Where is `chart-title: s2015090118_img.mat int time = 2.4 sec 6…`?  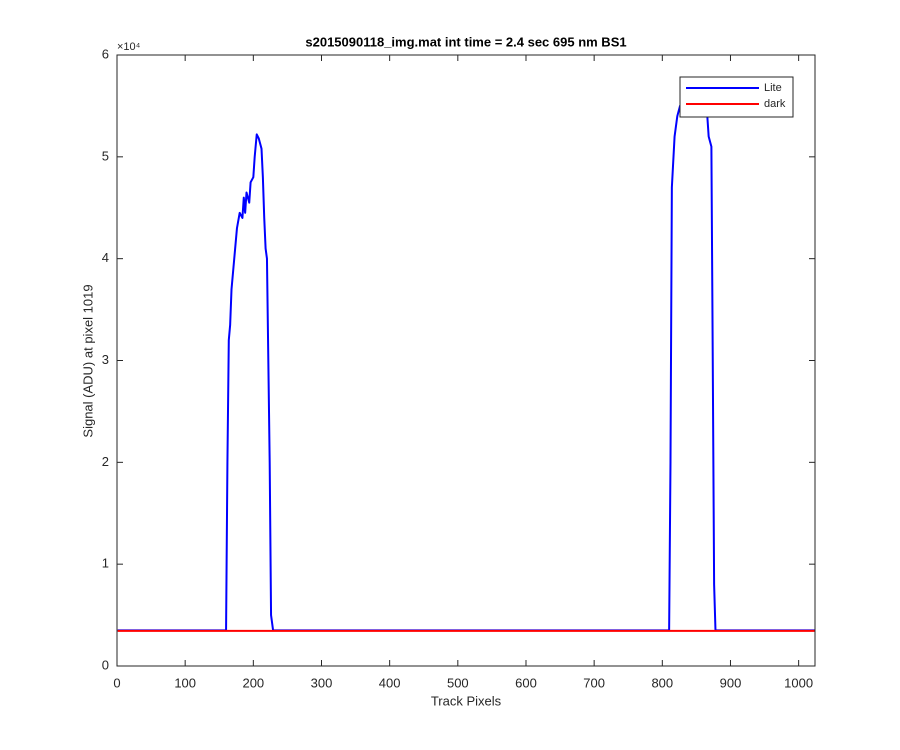
chart-title: s2015090118_img.mat int time = 2.4 sec 6… is located at coordinates (465, 41).